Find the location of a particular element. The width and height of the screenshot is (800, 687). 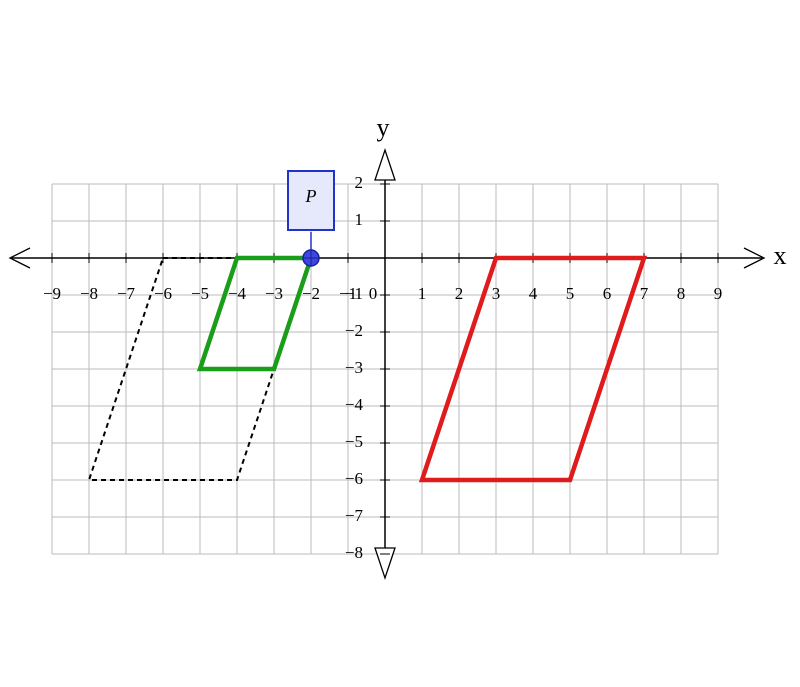

x-tick-label: −2 is located at coordinates (311, 293).